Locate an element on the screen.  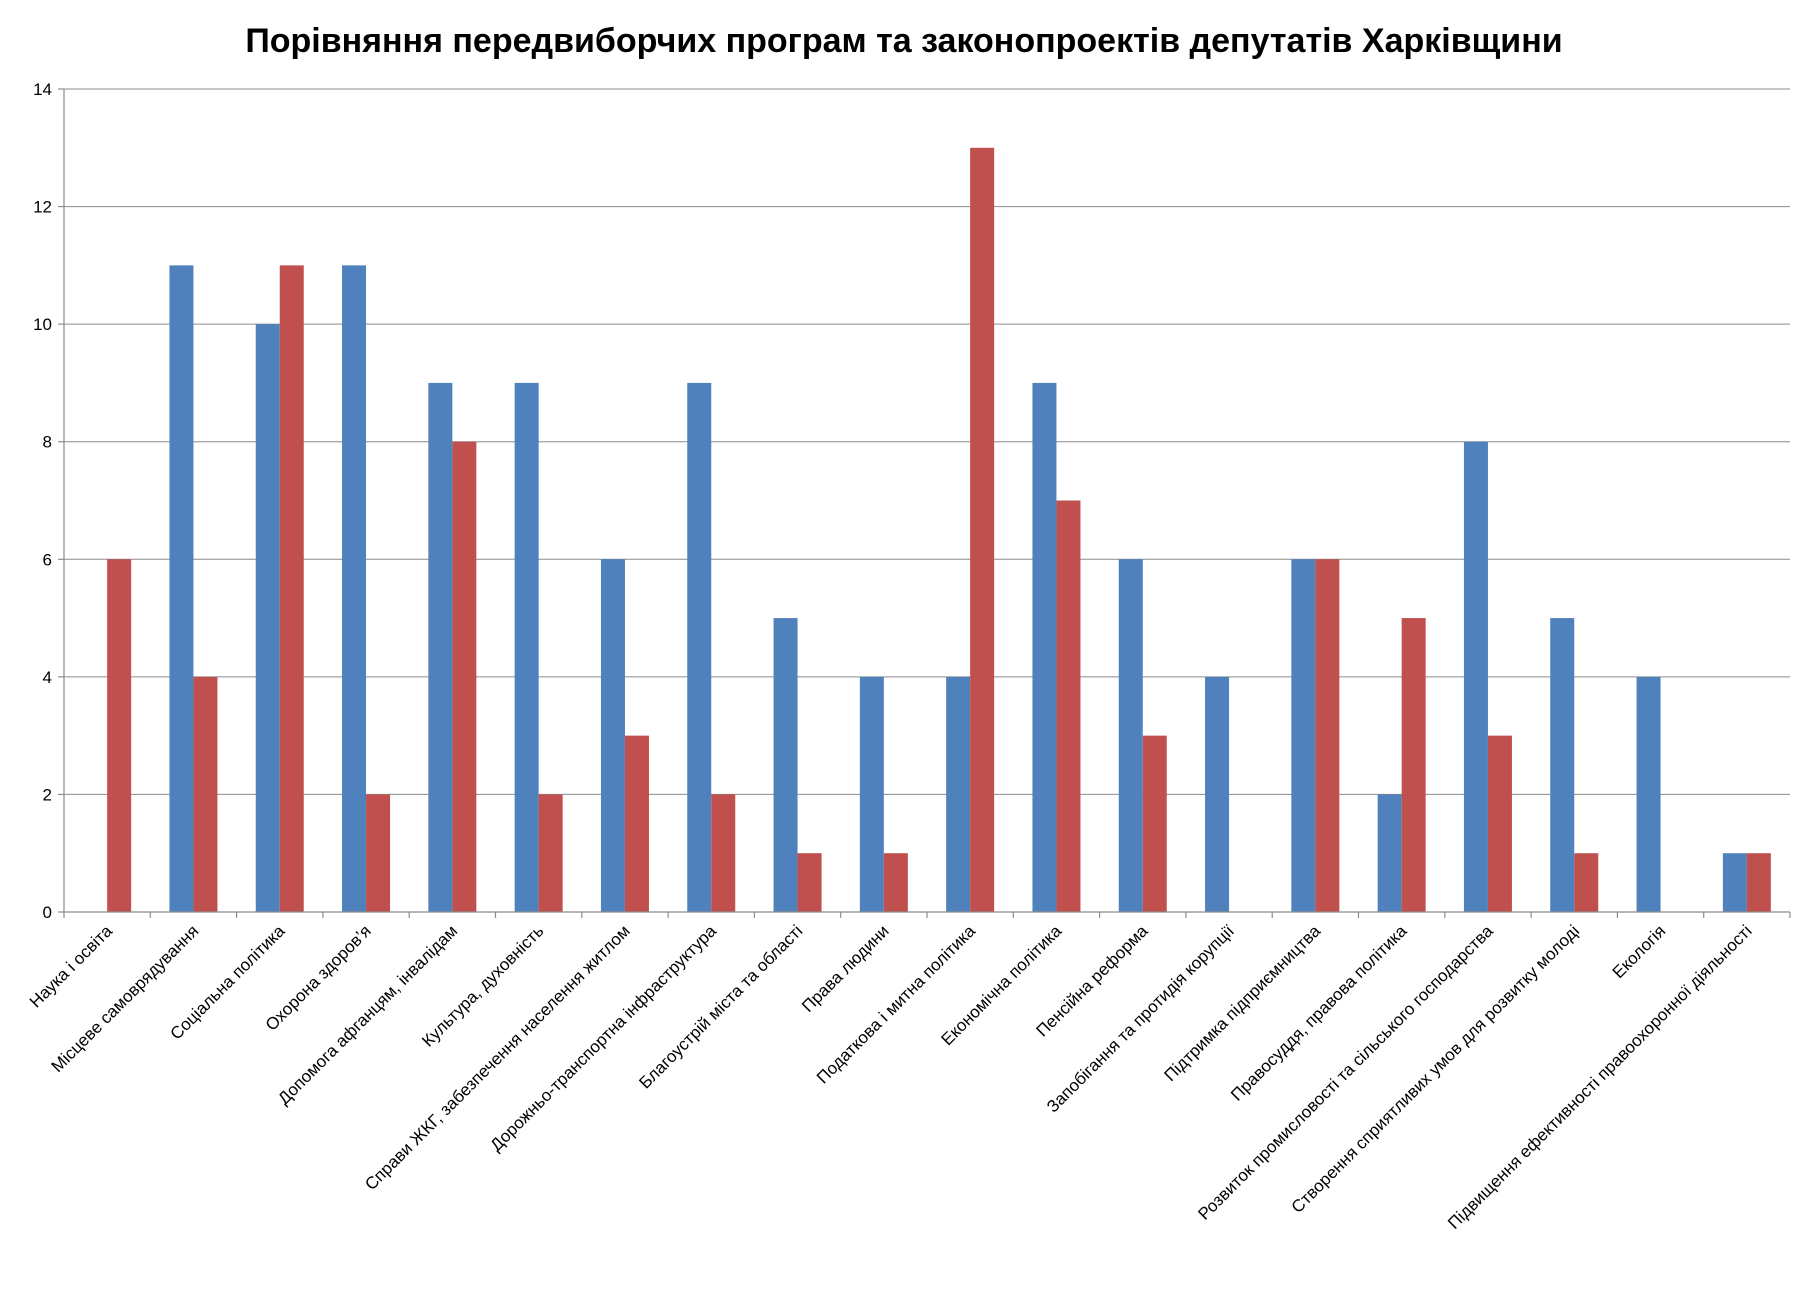
x-category-label: Запобігання та протидія корупції is located at coordinates (1140, 1018).